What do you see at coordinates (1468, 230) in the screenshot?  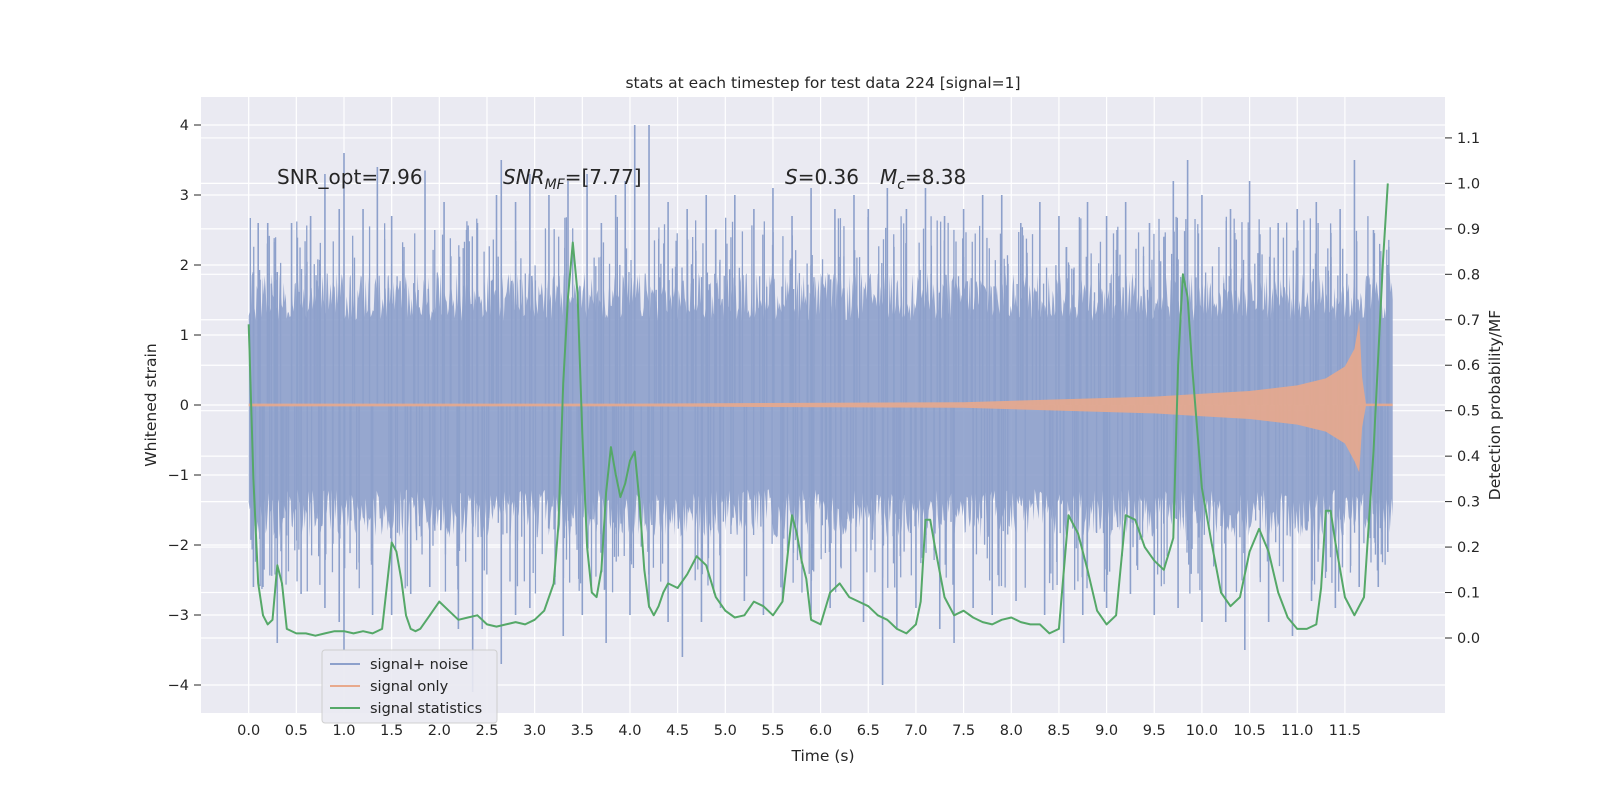 I see `y2-tick-label: 0.9` at bounding box center [1468, 230].